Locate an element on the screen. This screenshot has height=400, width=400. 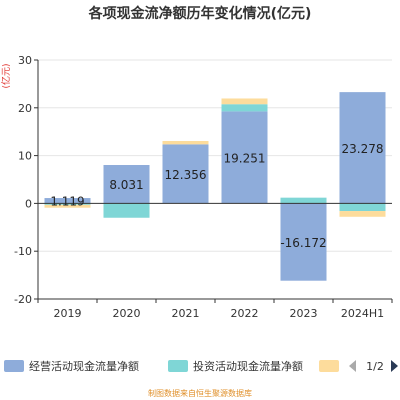
bar-series-2-2022 is located at coordinates (244, 108).